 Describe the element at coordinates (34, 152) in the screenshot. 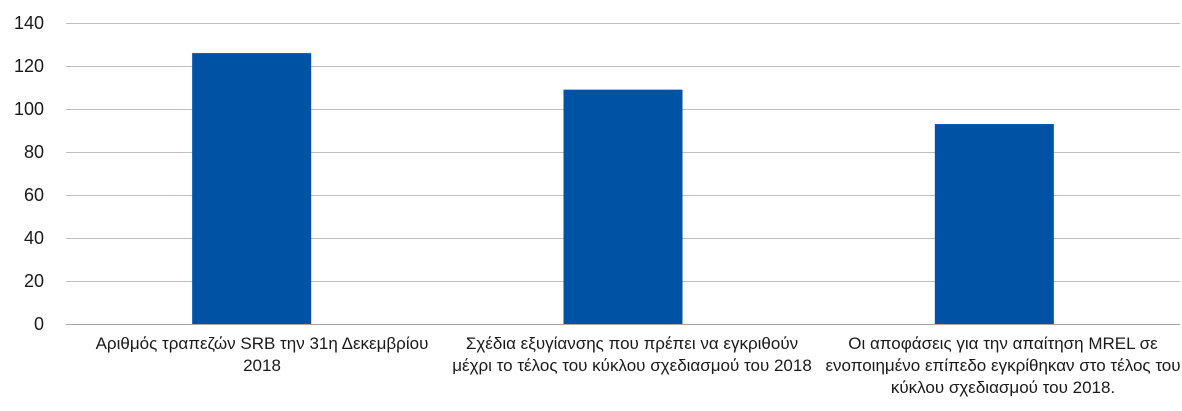

I see `y-tick-label: 80` at that location.